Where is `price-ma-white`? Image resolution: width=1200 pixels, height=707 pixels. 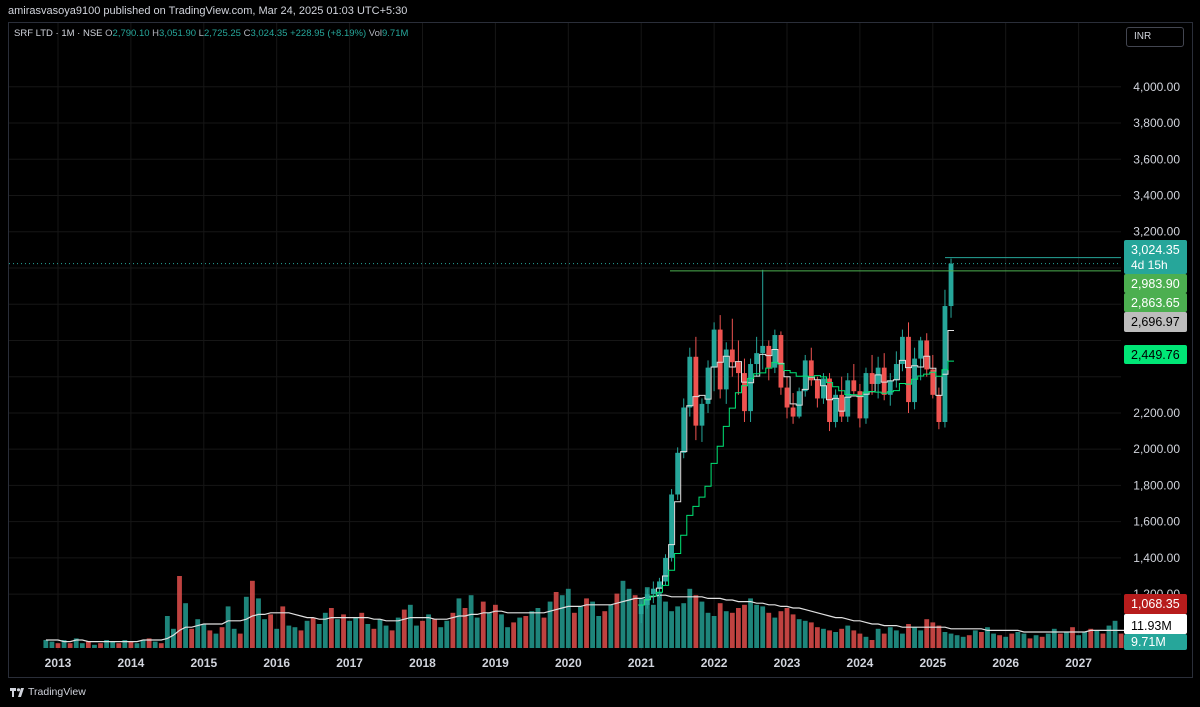
price-ma-white is located at coordinates (796, 468).